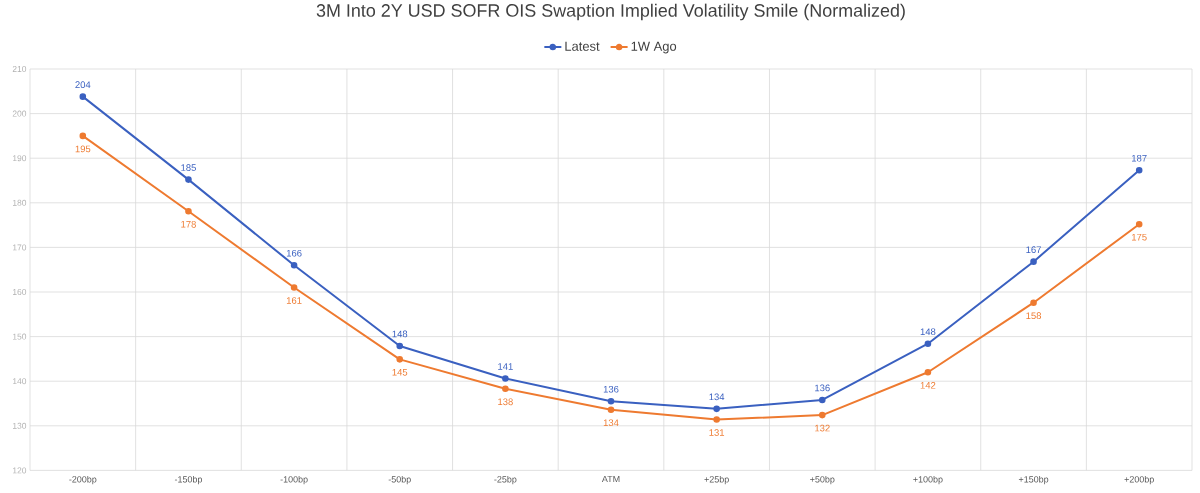 The image size is (1200, 493). What do you see at coordinates (505, 480) in the screenshot?
I see `x-tick-label: -25bp` at bounding box center [505, 480].